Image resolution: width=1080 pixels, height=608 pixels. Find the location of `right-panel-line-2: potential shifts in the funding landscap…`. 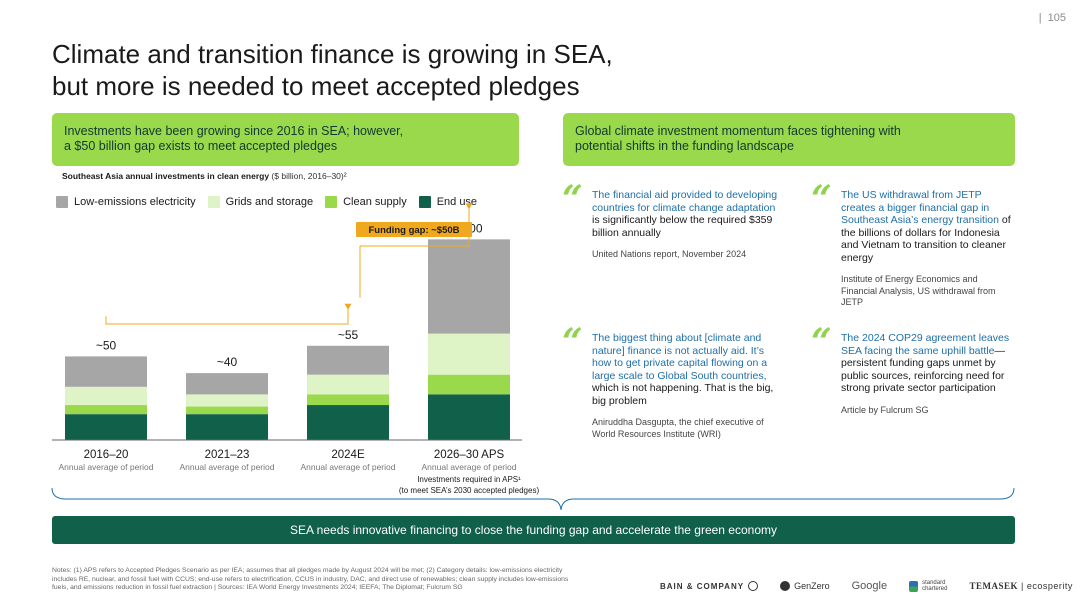

right-panel-line-2: potential shifts in the funding landscap… is located at coordinates (684, 146).